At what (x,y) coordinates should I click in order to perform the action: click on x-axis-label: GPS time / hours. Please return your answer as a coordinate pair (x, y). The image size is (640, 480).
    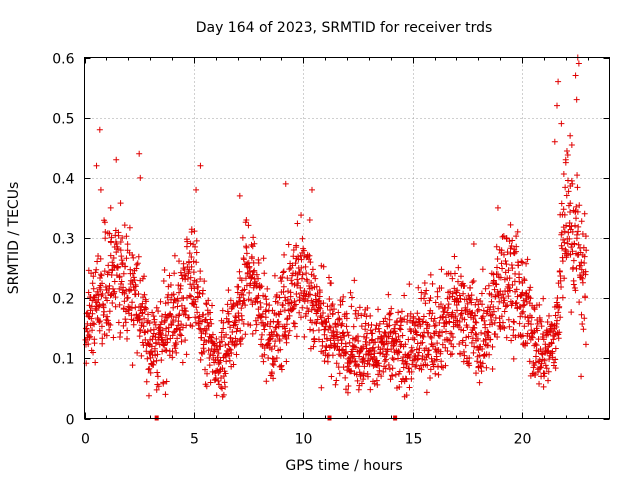
    Looking at the image, I should click on (343, 466).